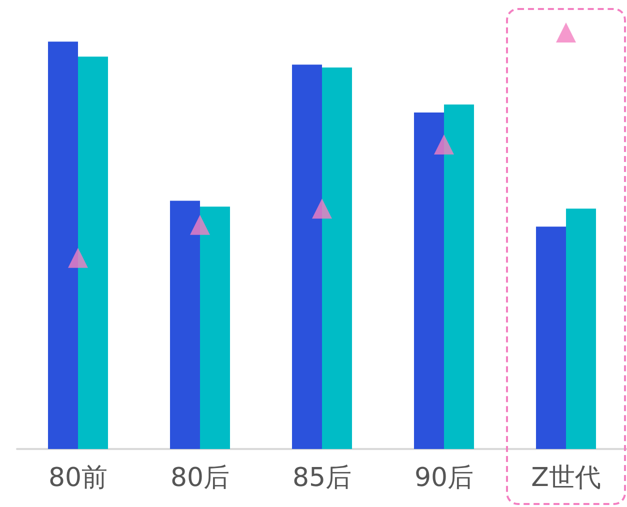 Image resolution: width=627 pixels, height=507 pixels. What do you see at coordinates (200, 478) in the screenshot?
I see `x-tick-label: 80后` at bounding box center [200, 478].